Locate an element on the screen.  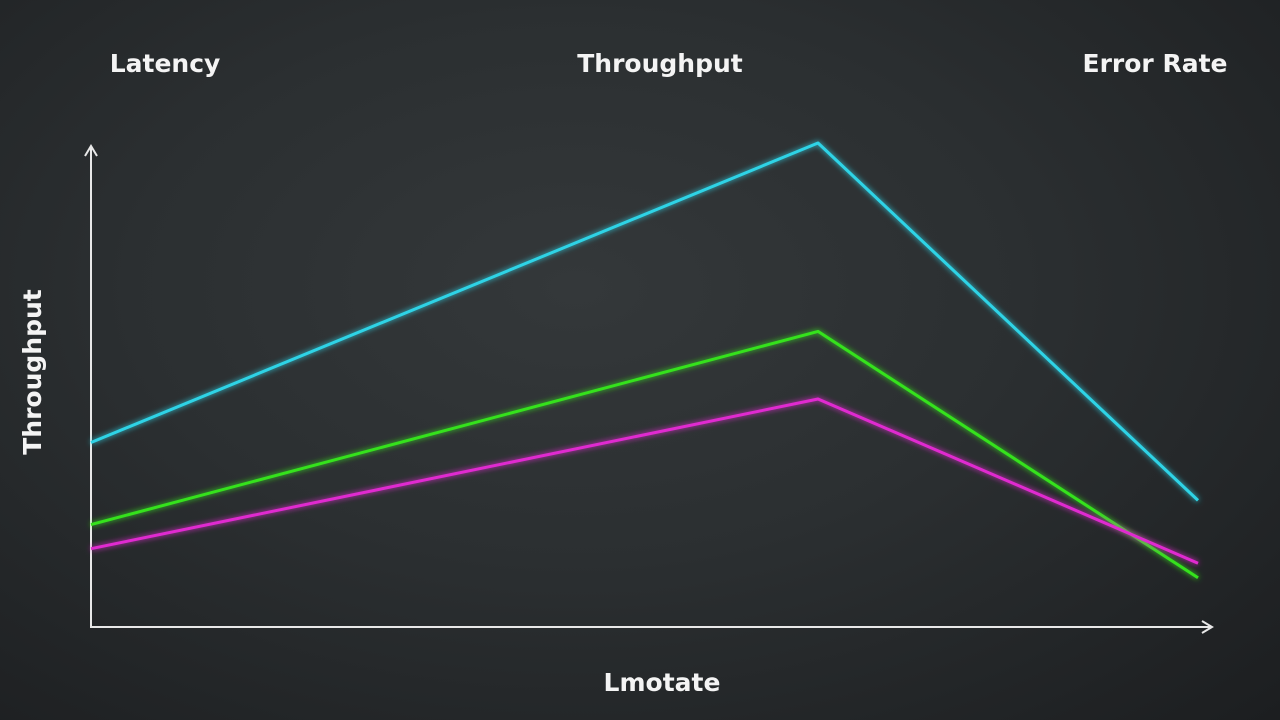
legend-item-error-rate: Error Rate is located at coordinates (1155, 67).